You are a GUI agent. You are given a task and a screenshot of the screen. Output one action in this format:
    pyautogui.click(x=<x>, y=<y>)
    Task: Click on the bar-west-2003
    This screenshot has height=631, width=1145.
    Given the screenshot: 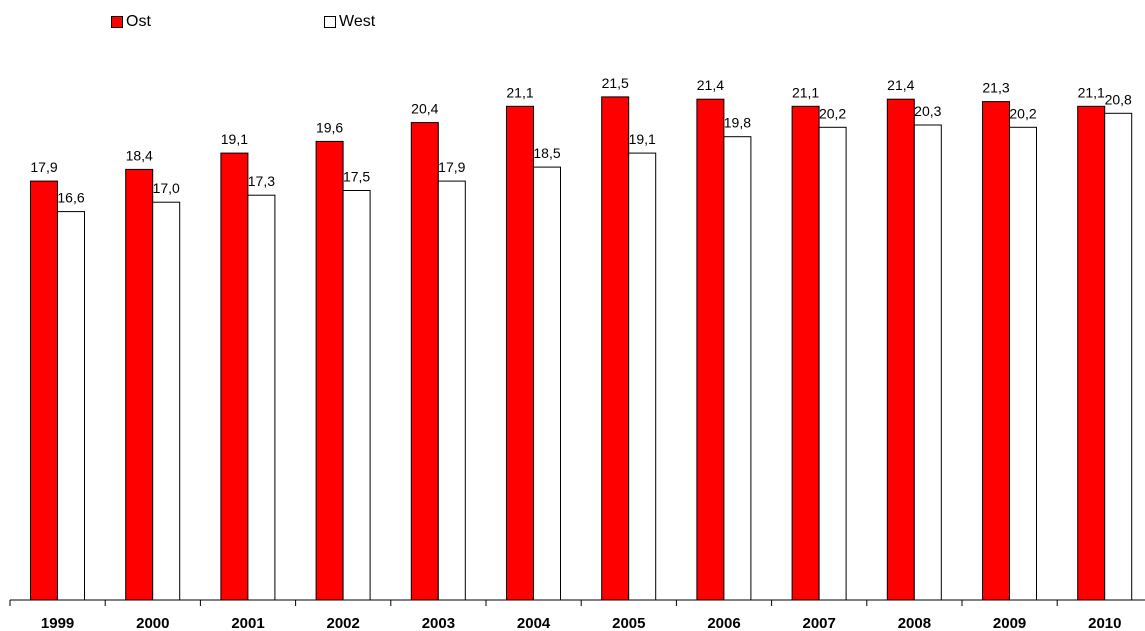 What is the action you would take?
    pyautogui.click(x=451, y=390)
    